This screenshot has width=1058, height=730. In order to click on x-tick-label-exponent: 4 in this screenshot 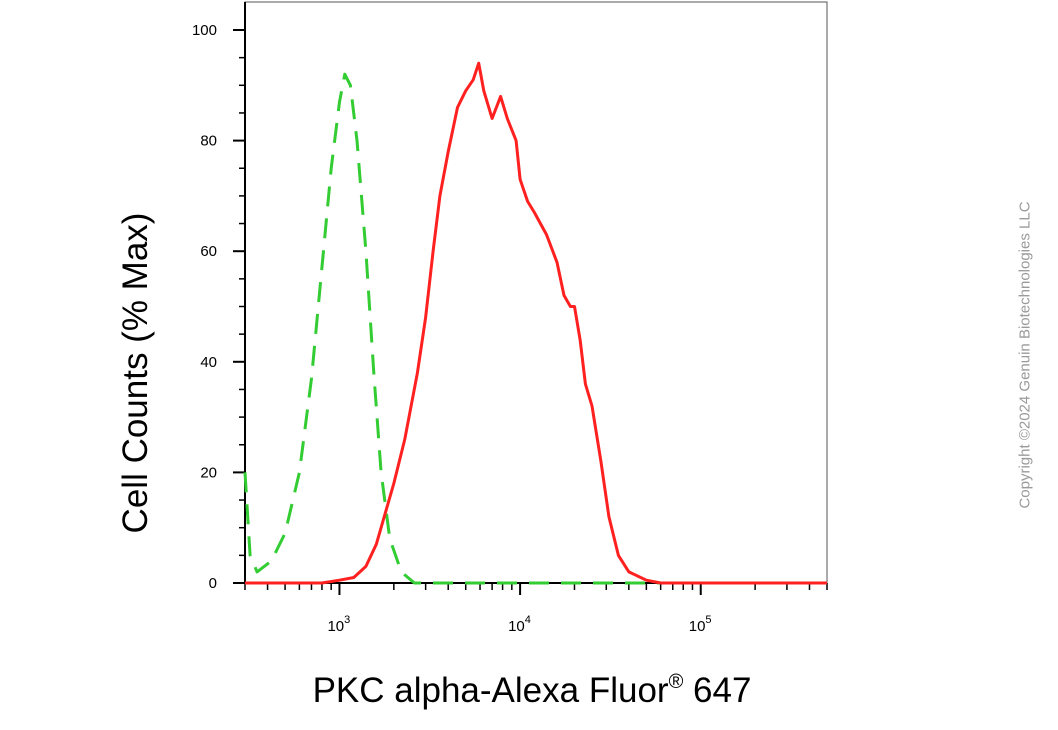, I will do `click(528, 620)`.